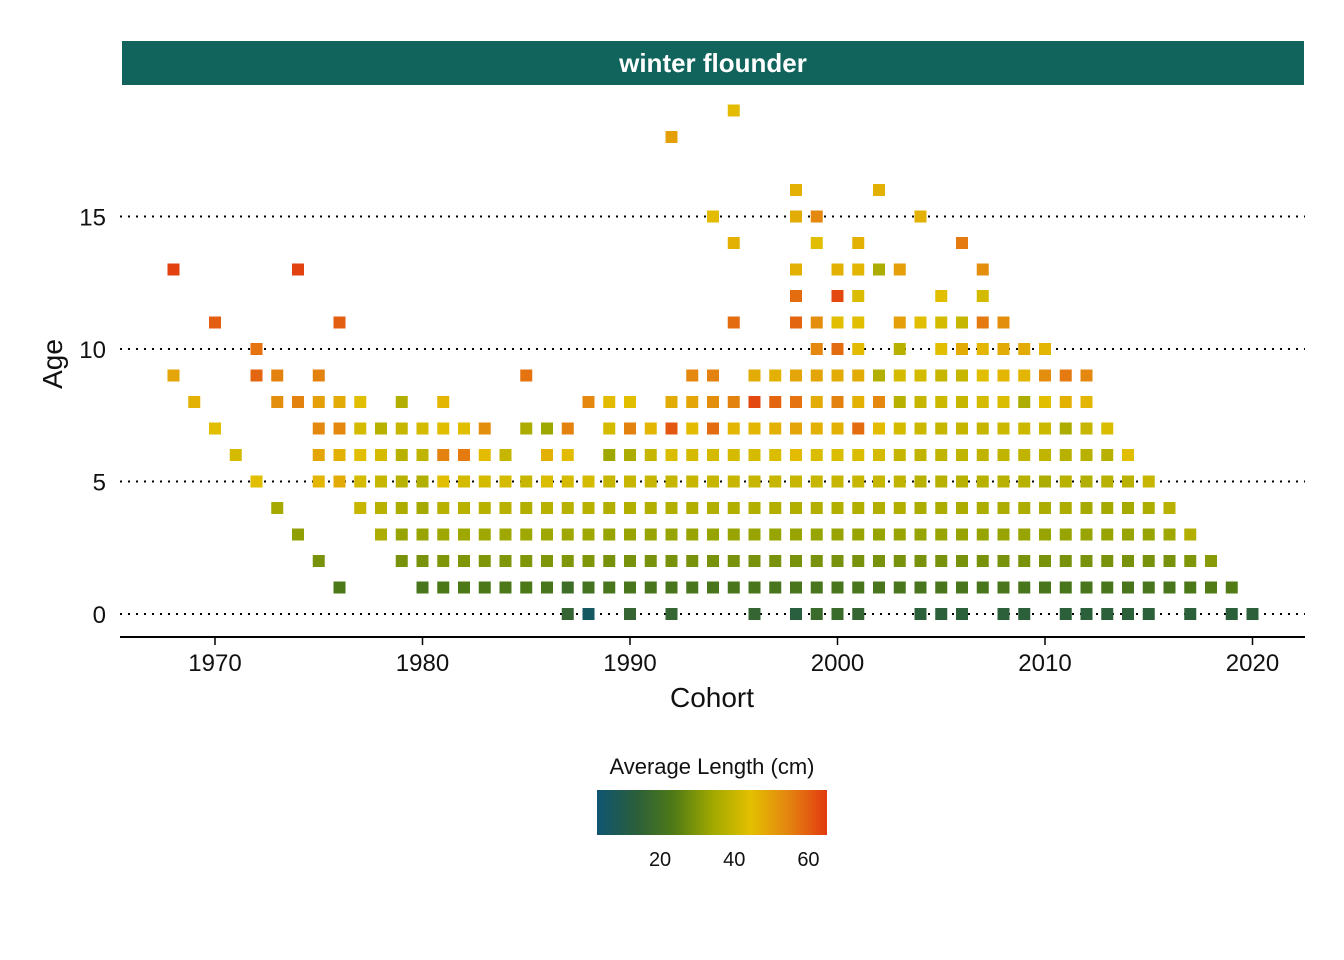 The height and width of the screenshot is (960, 1344). What do you see at coordinates (660, 860) in the screenshot?
I see `colorbar-tick-label: 20` at bounding box center [660, 860].